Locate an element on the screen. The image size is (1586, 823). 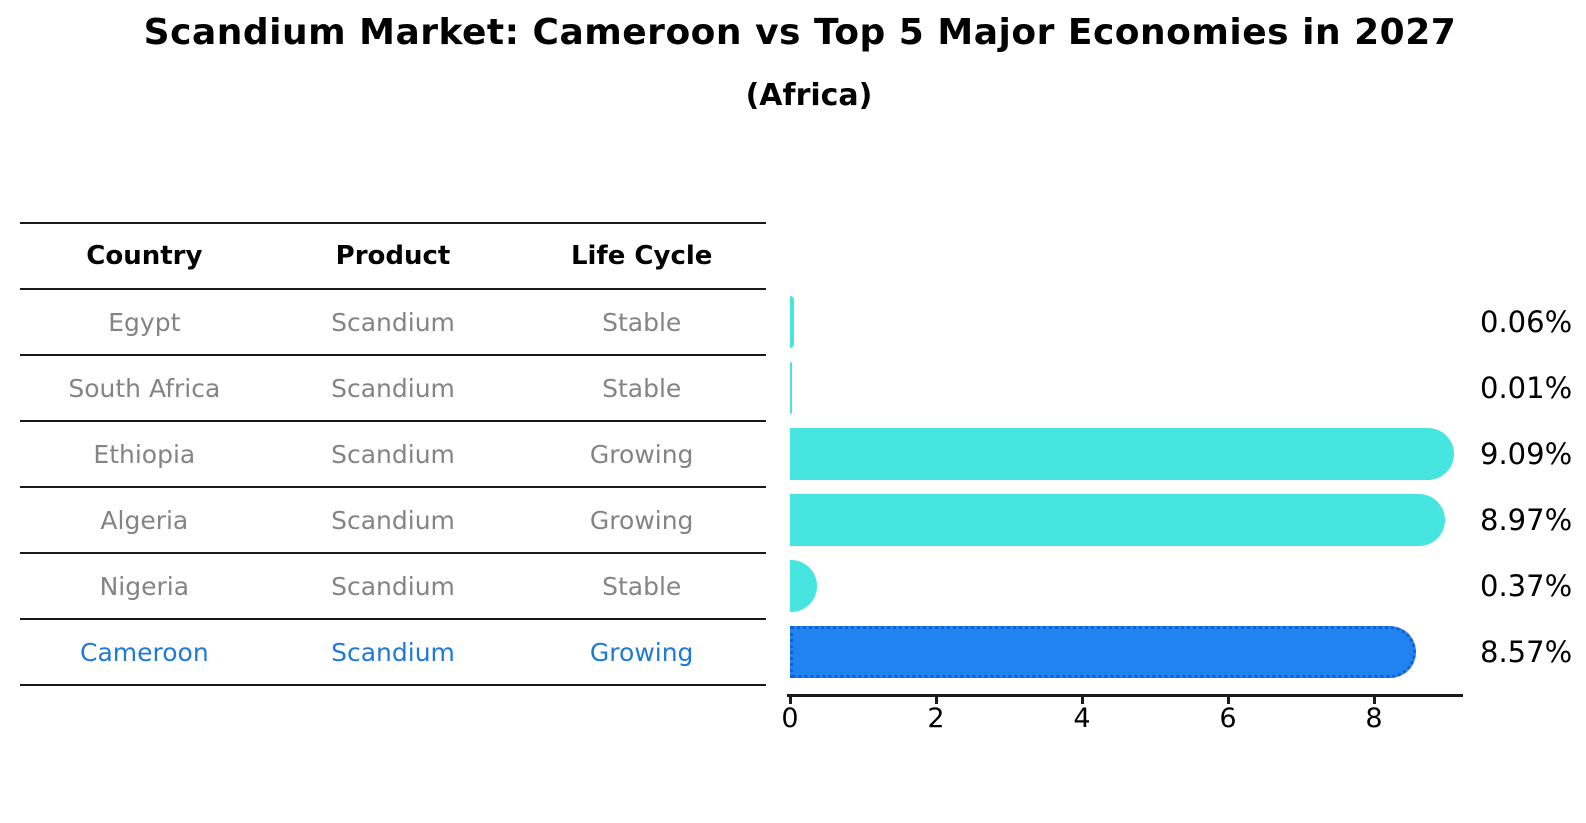
table-row-ethiopia: Ethiopia Scandium Growing is located at coordinates (393, 455).